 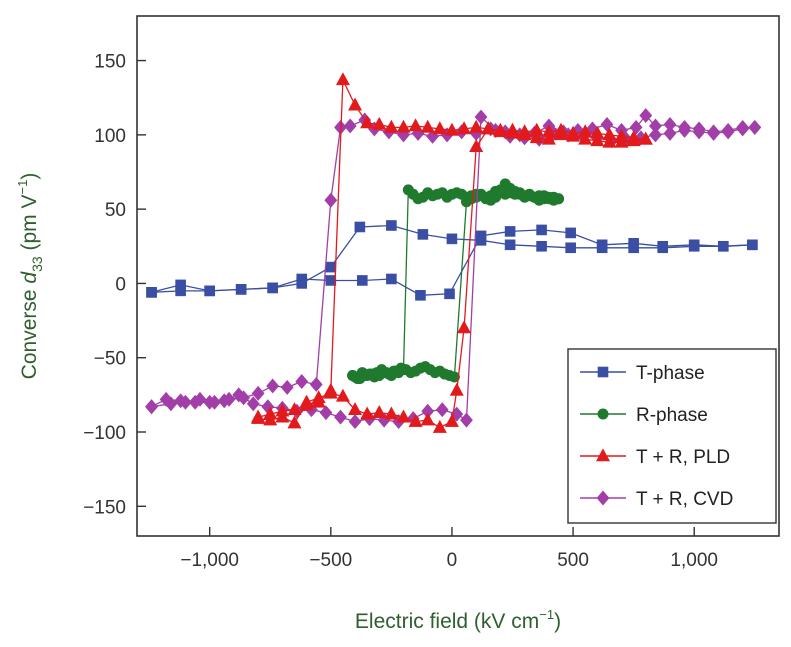 What do you see at coordinates (694, 560) in the screenshot?
I see `x-tick-label: 1,000` at bounding box center [694, 560].